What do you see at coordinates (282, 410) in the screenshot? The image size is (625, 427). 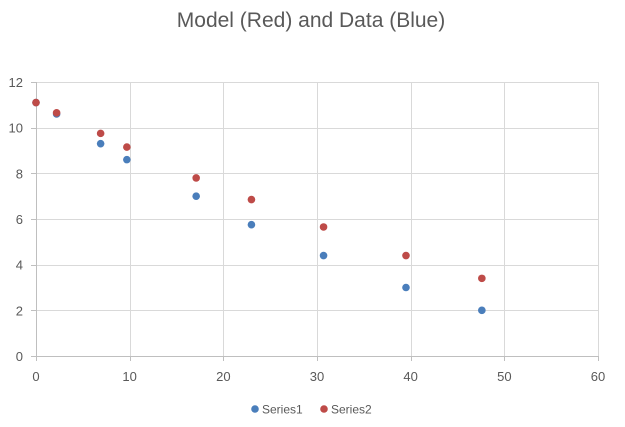 I see `legend-label-series1: Series1` at bounding box center [282, 410].